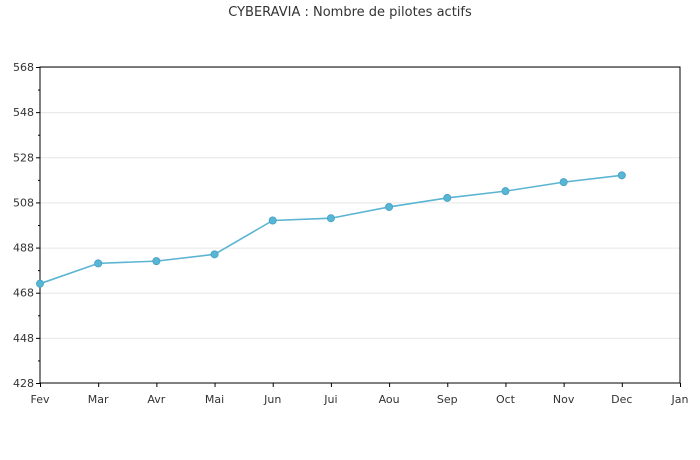  I want to click on y-tick-label: 548, so click(23, 112).